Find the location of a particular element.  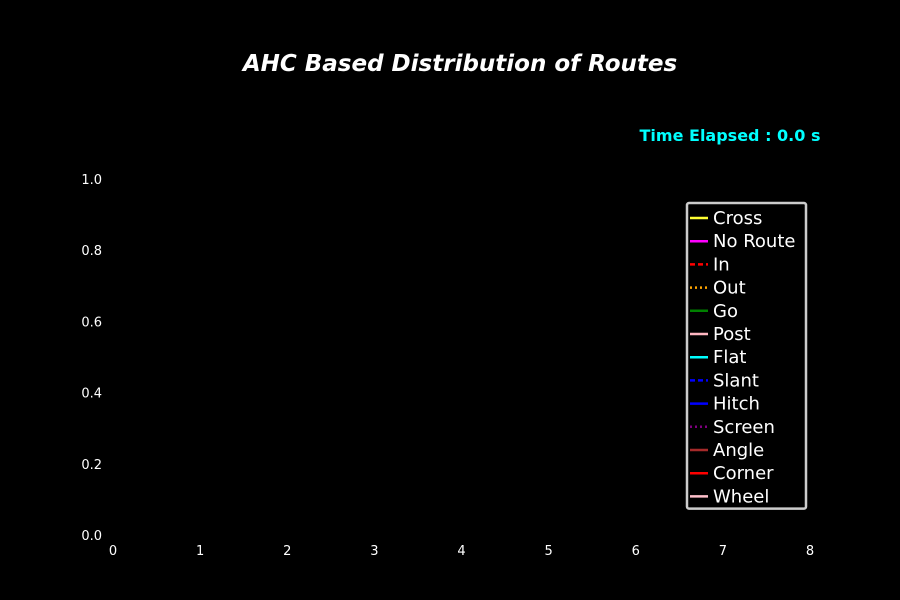

legend-label: Hitch is located at coordinates (736, 404).